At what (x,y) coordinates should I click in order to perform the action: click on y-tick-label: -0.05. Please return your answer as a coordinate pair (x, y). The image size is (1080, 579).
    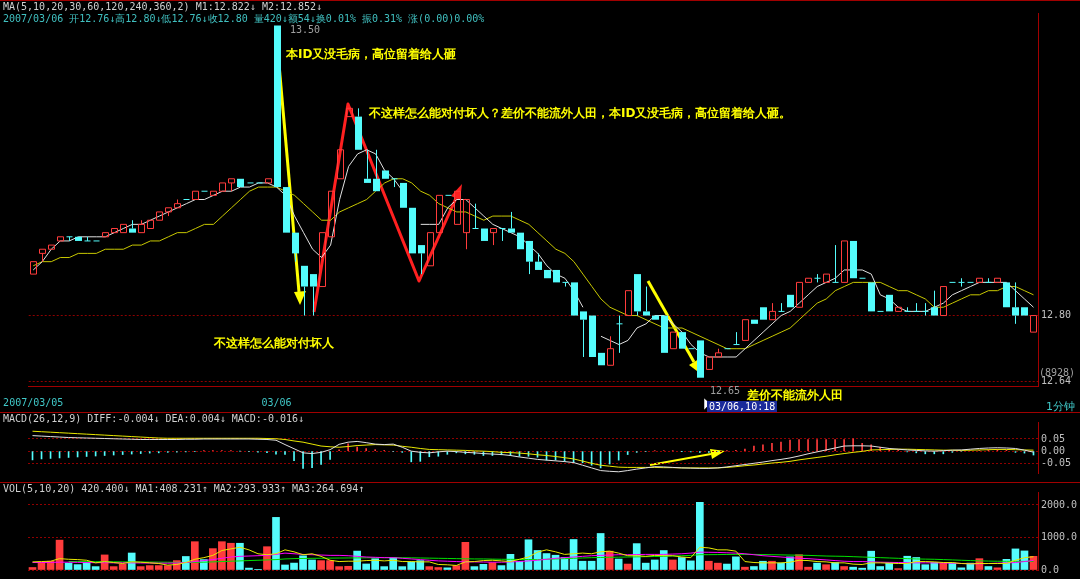
    Looking at the image, I should click on (1056, 462).